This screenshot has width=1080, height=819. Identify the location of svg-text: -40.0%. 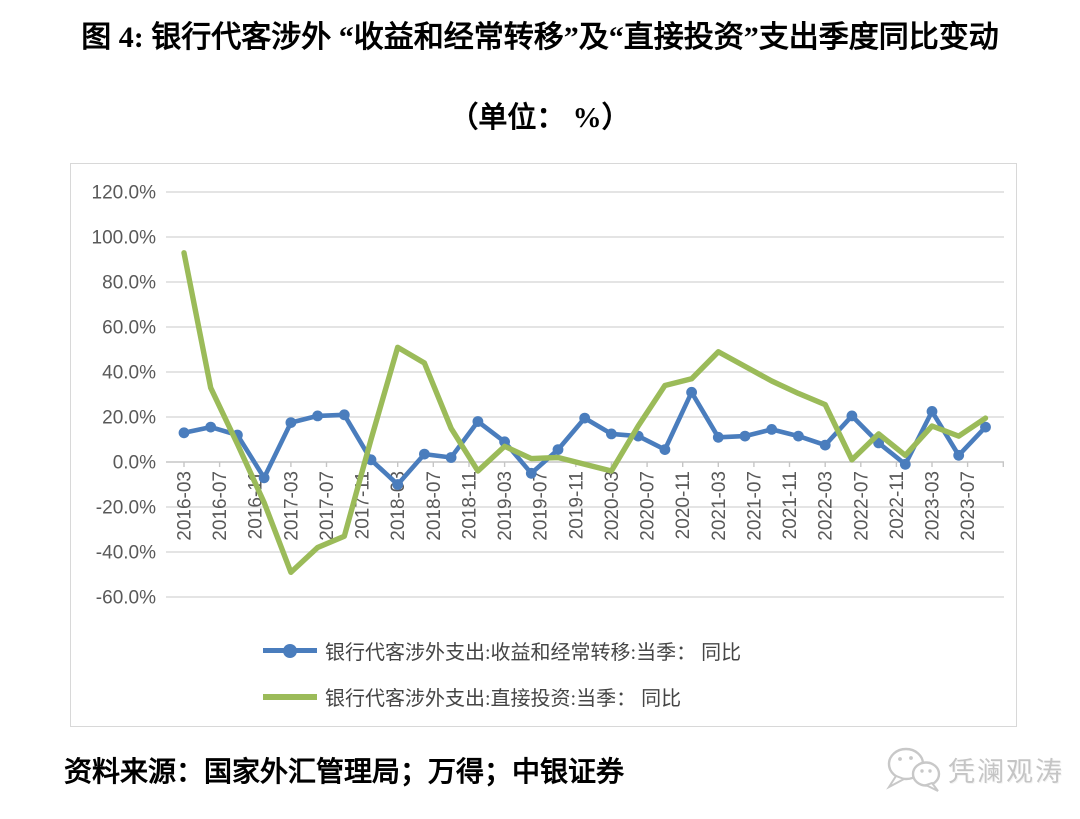
(126, 553).